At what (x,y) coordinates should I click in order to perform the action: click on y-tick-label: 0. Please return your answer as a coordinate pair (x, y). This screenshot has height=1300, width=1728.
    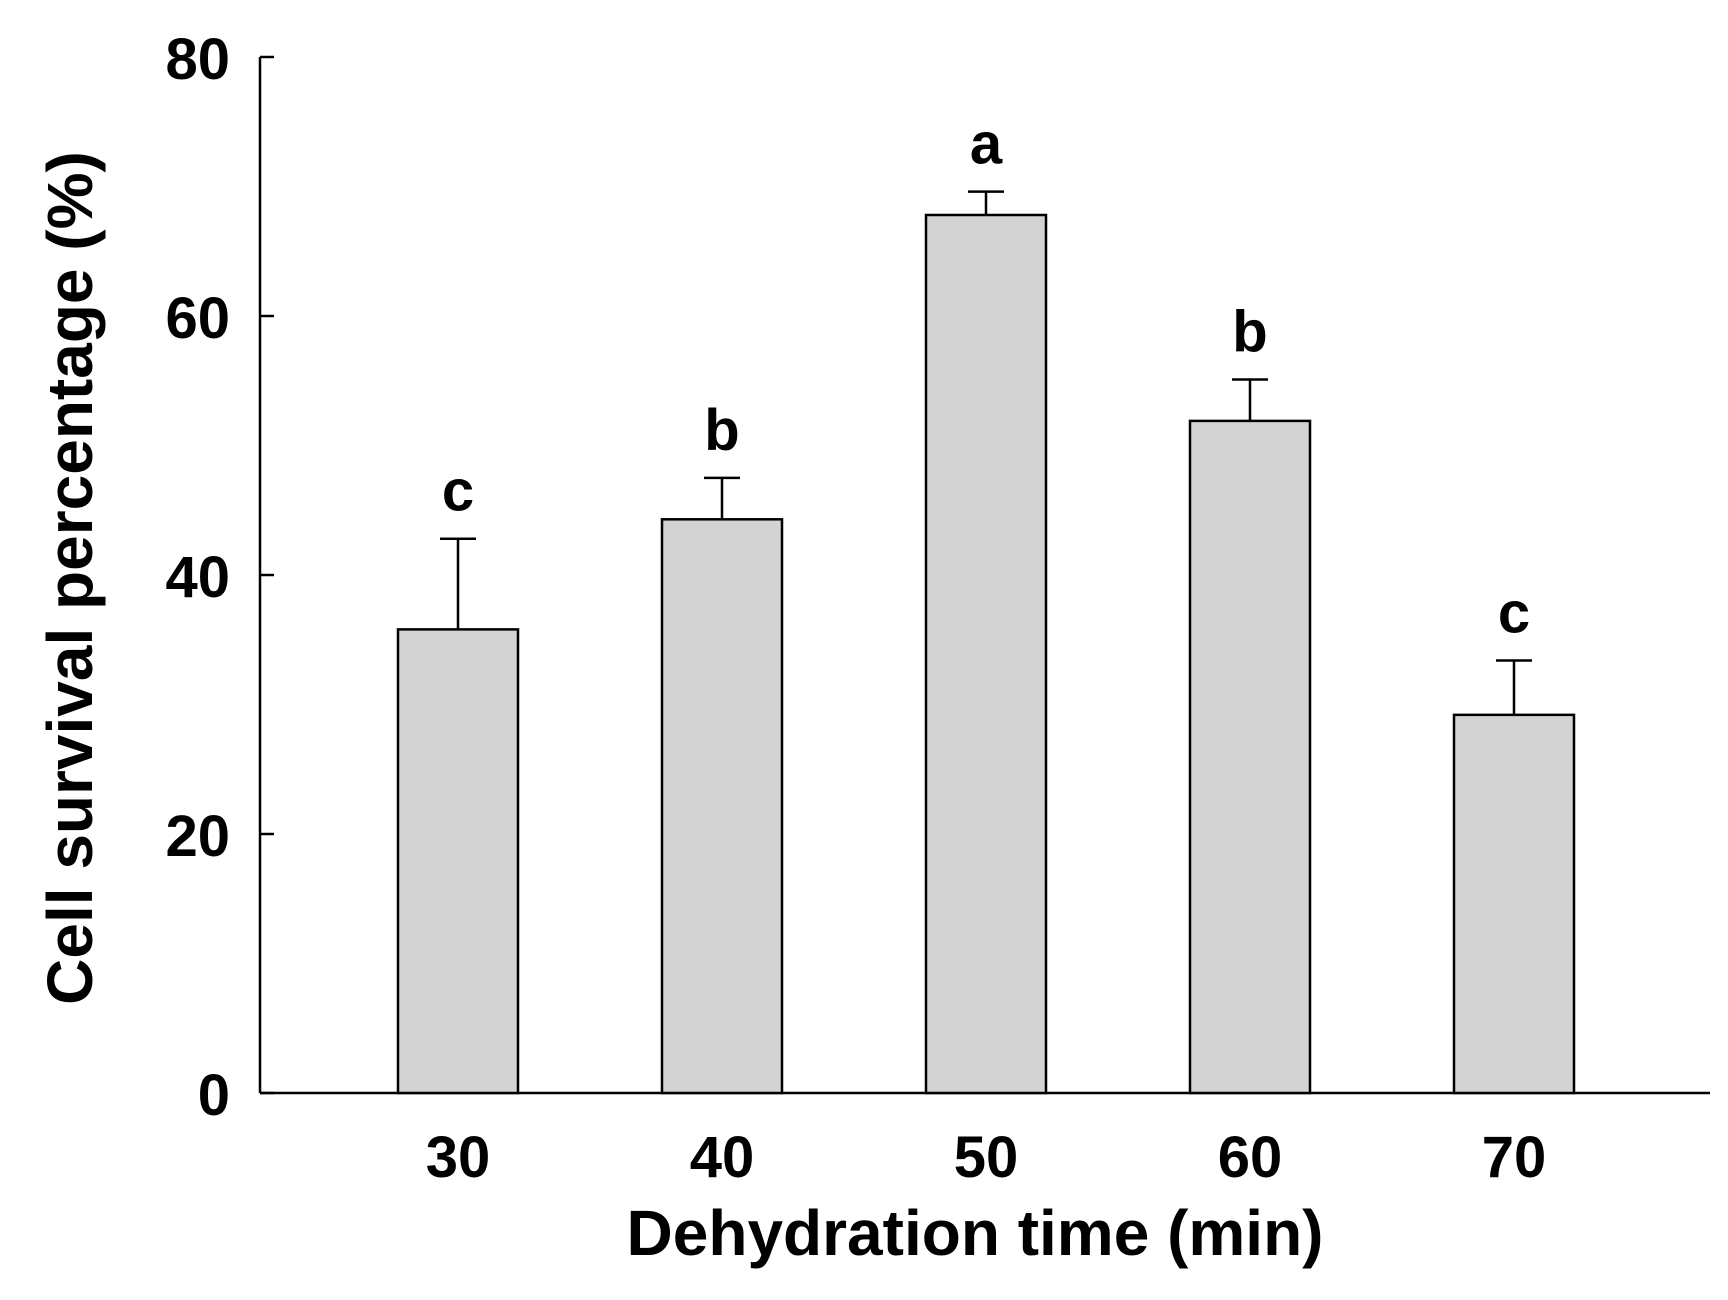
    Looking at the image, I should click on (214, 1095).